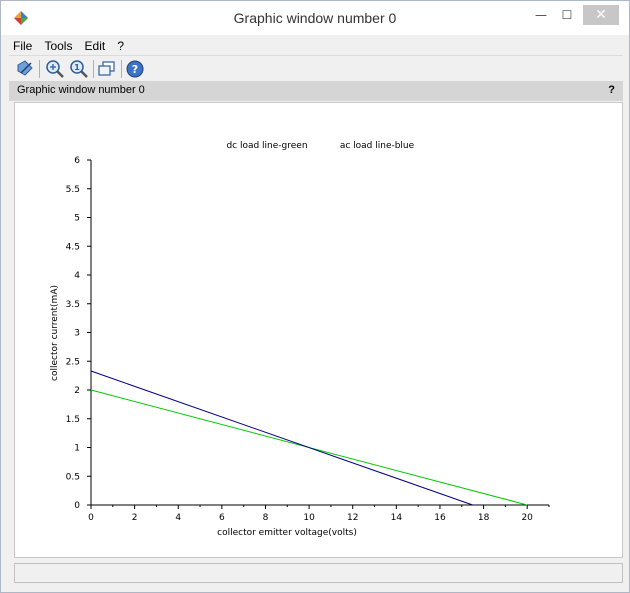 Image resolution: width=630 pixels, height=593 pixels. What do you see at coordinates (287, 533) in the screenshot?
I see `x-axis-label: collector emitter voltage(volts)` at bounding box center [287, 533].